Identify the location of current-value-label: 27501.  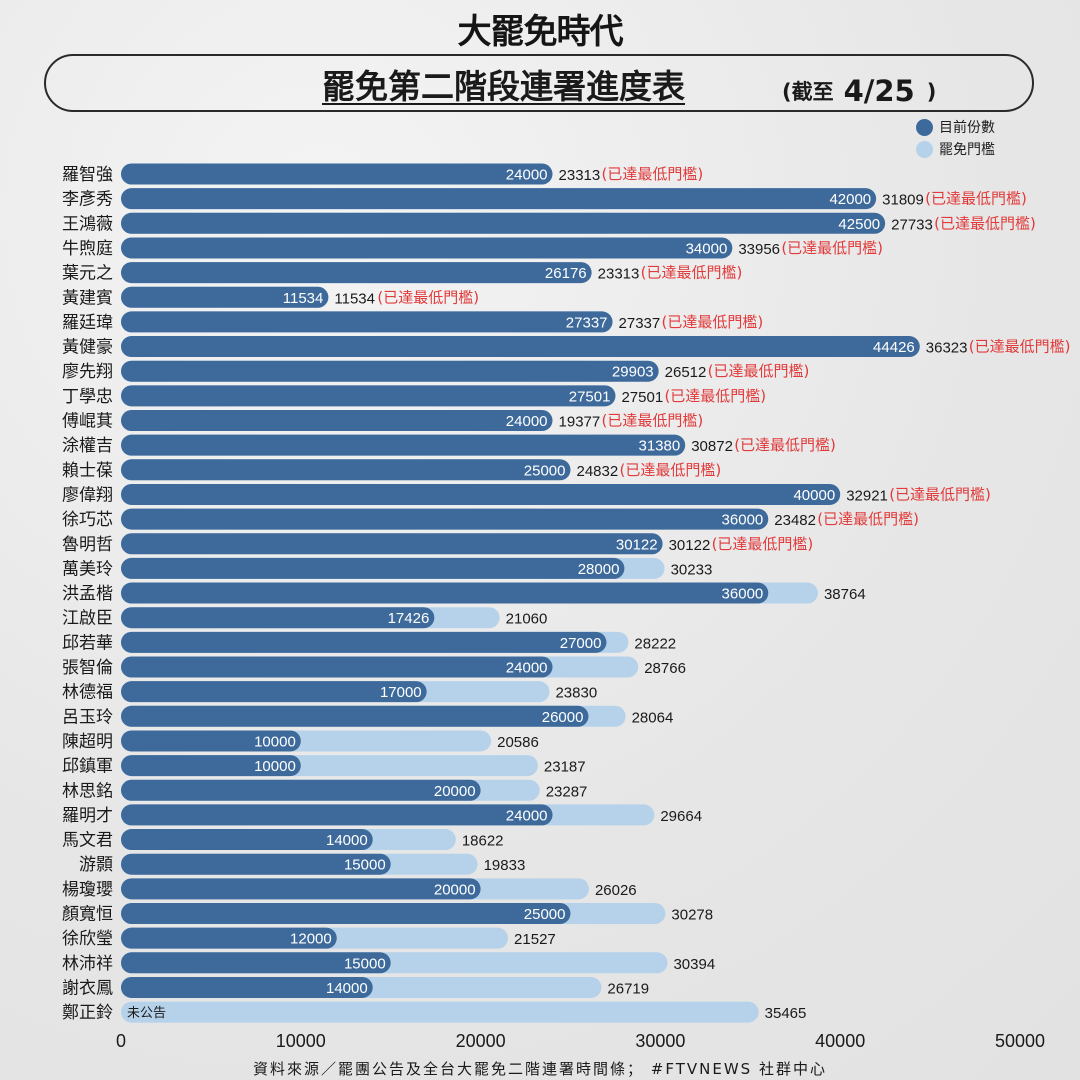
(590, 396).